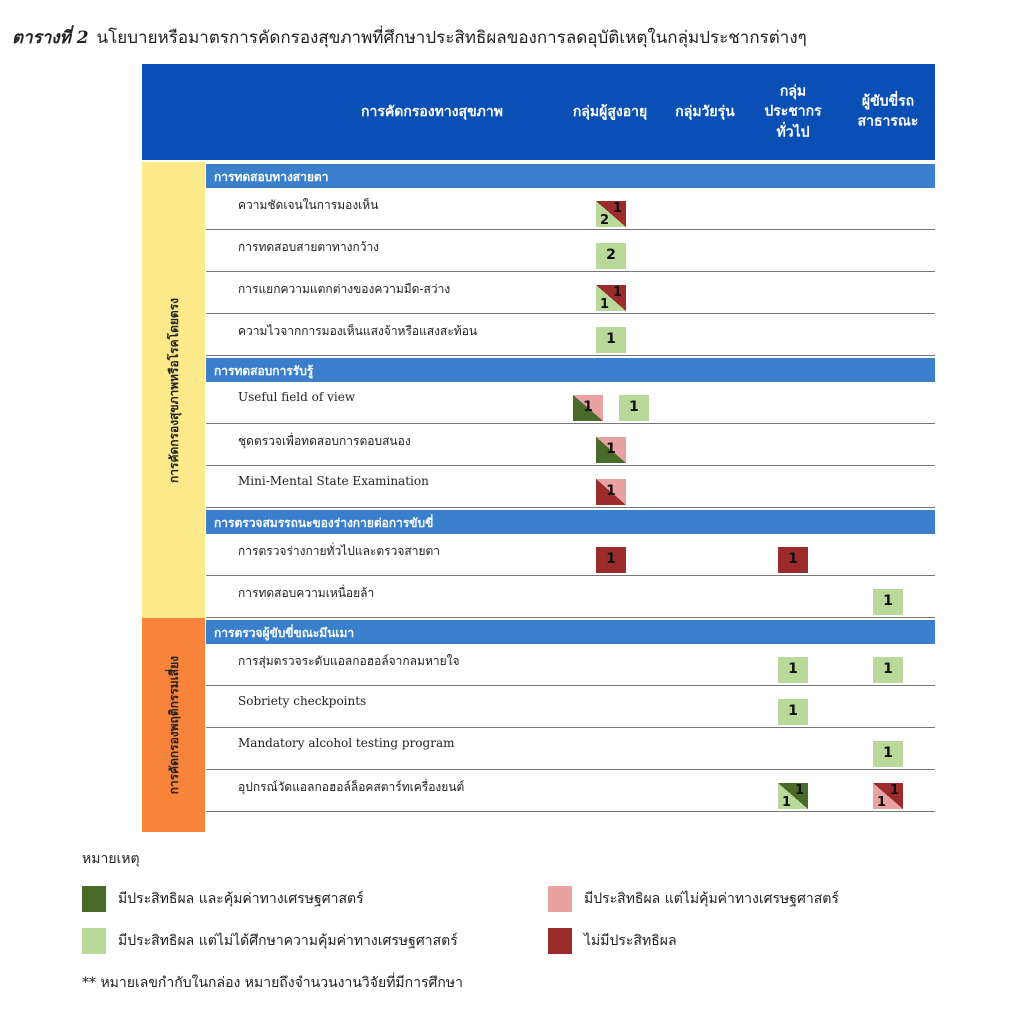 This screenshot has width=1024, height=1024. I want to click on section-header: การตรวจสมรรถนะของร่างกายต่อการขับขี่, so click(570, 521).